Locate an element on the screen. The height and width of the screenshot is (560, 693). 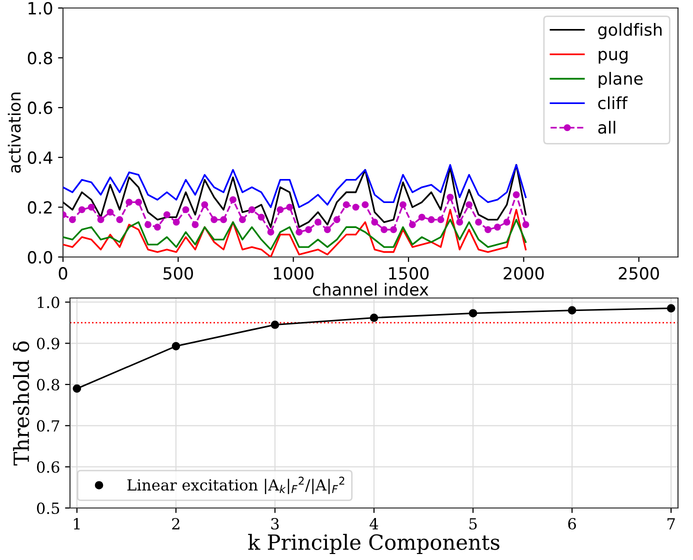
legend-label: goldfish is located at coordinates (630, 31).